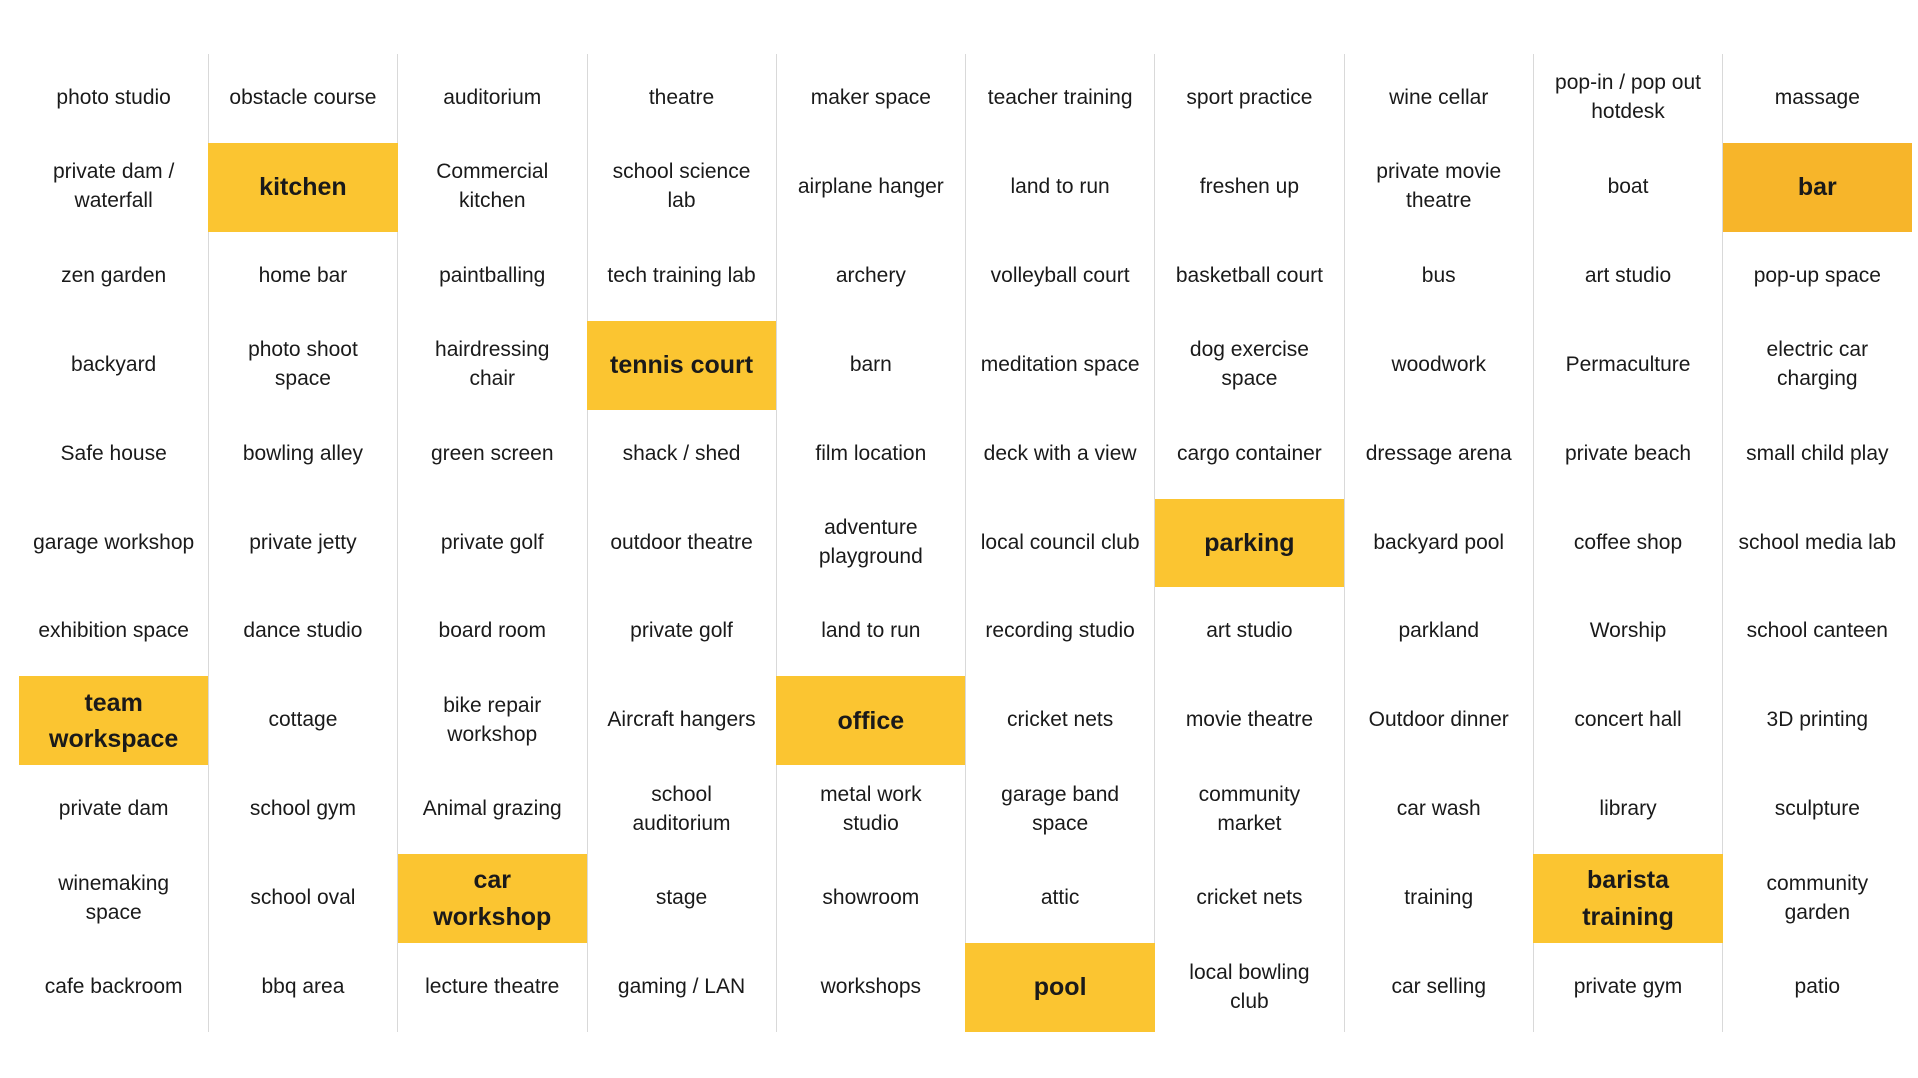  I want to click on space-cell: private movie theatre, so click(1439, 186).